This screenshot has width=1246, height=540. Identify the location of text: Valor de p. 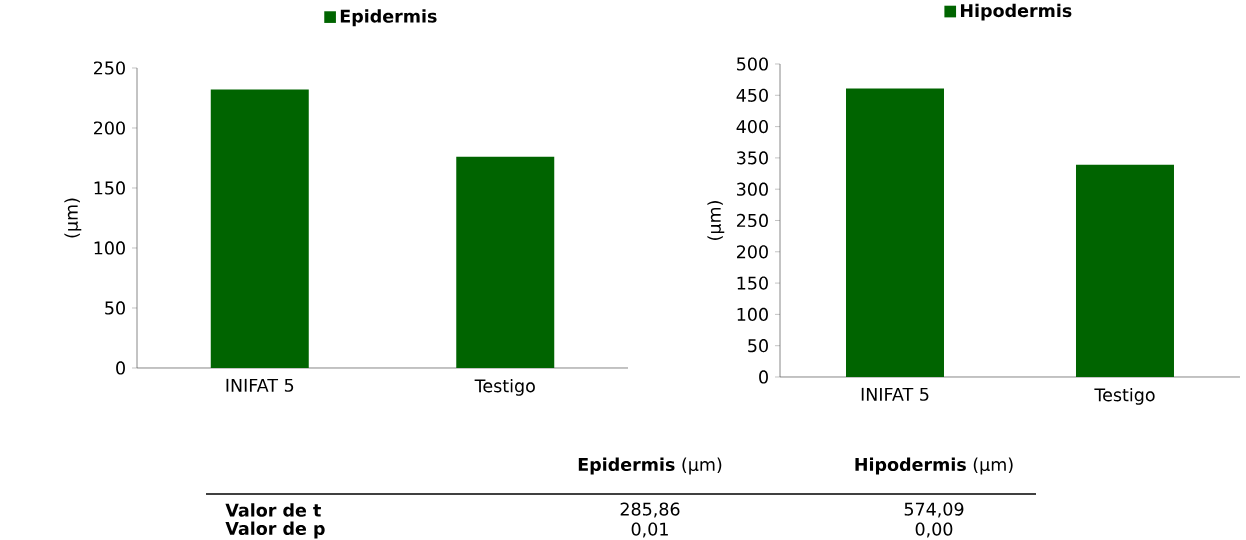
(275, 530).